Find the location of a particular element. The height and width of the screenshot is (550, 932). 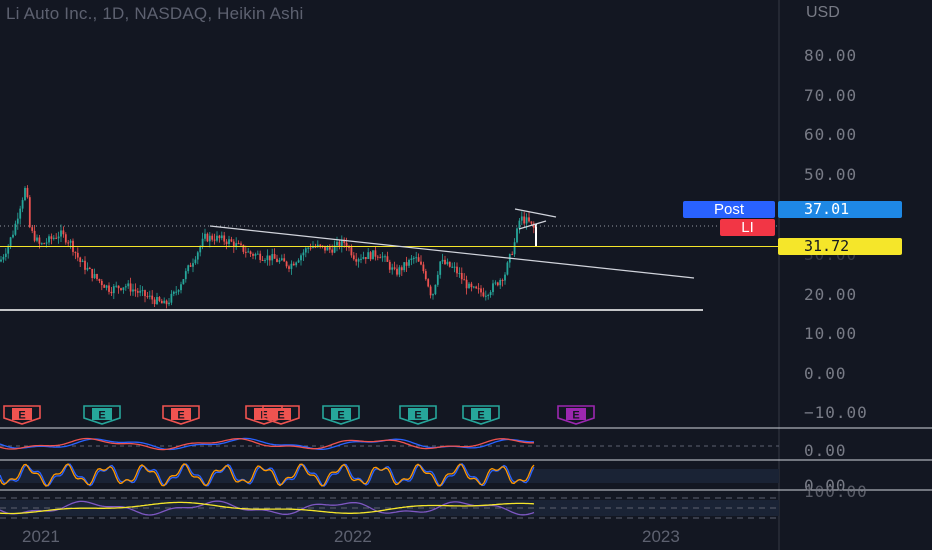

price-tick-0: 0.00 is located at coordinates (825, 373).